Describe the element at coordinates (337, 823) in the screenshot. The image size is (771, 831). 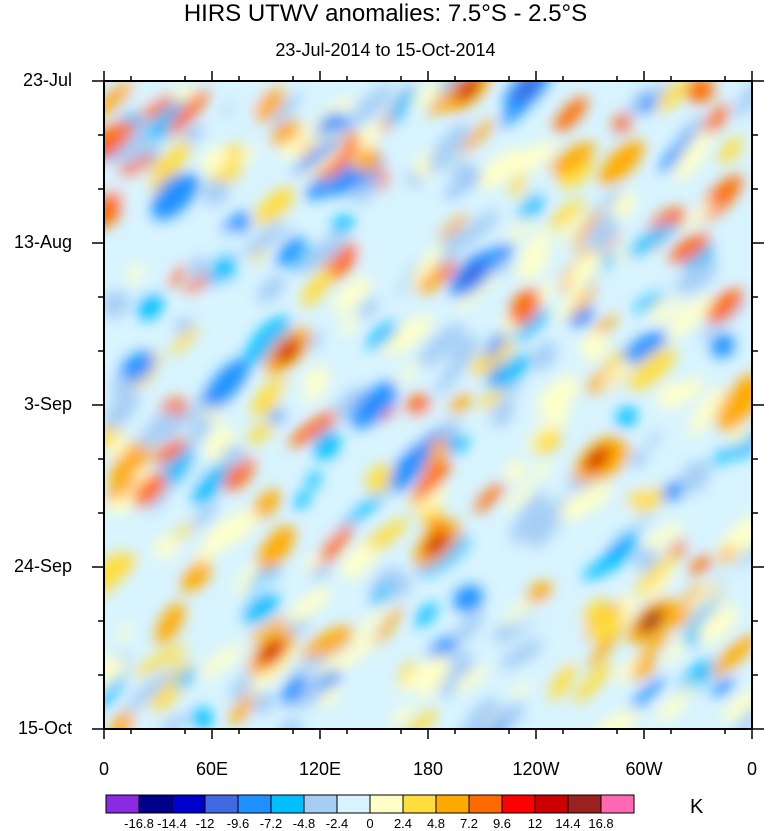
I see `colorbar-label: -2.4` at that location.